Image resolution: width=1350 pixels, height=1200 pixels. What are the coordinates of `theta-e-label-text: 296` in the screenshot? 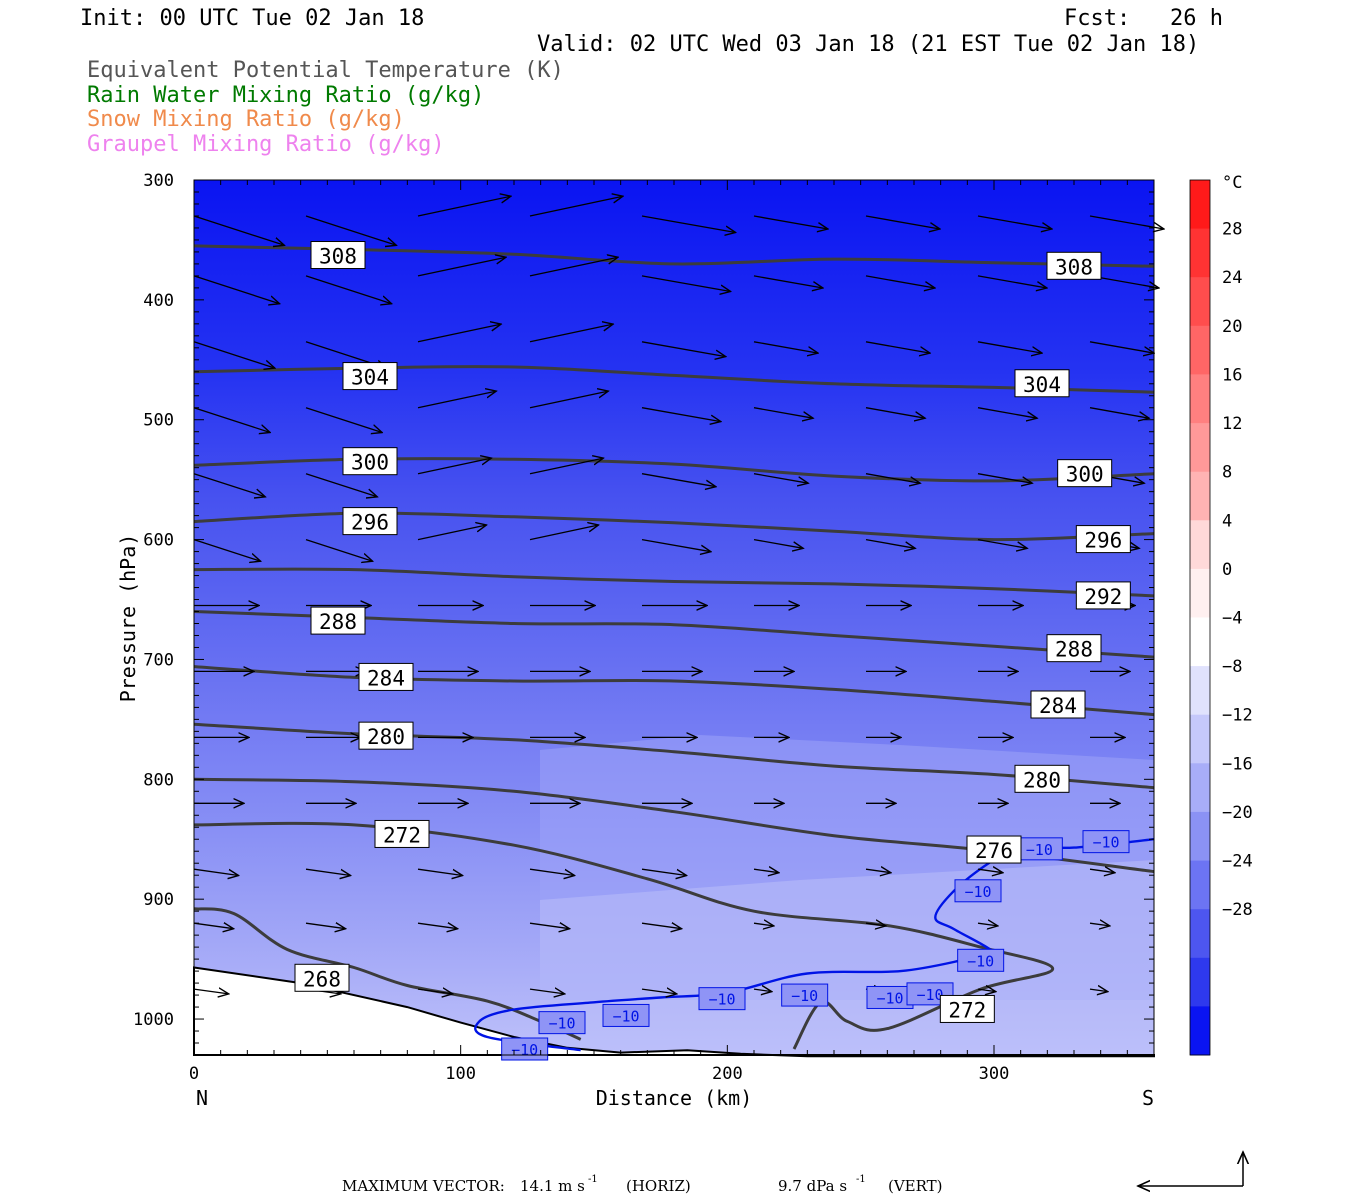 It's located at (1103, 541).